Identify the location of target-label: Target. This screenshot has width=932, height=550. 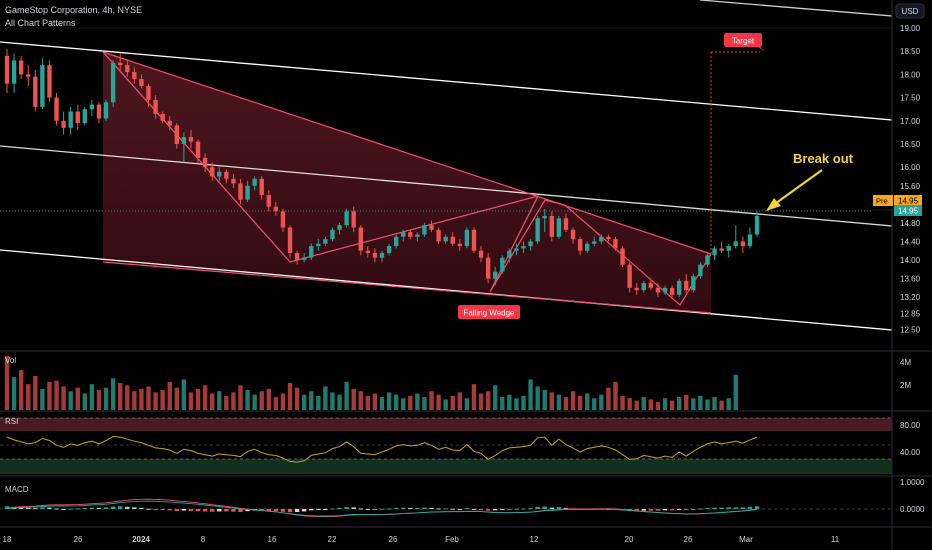
(745, 42).